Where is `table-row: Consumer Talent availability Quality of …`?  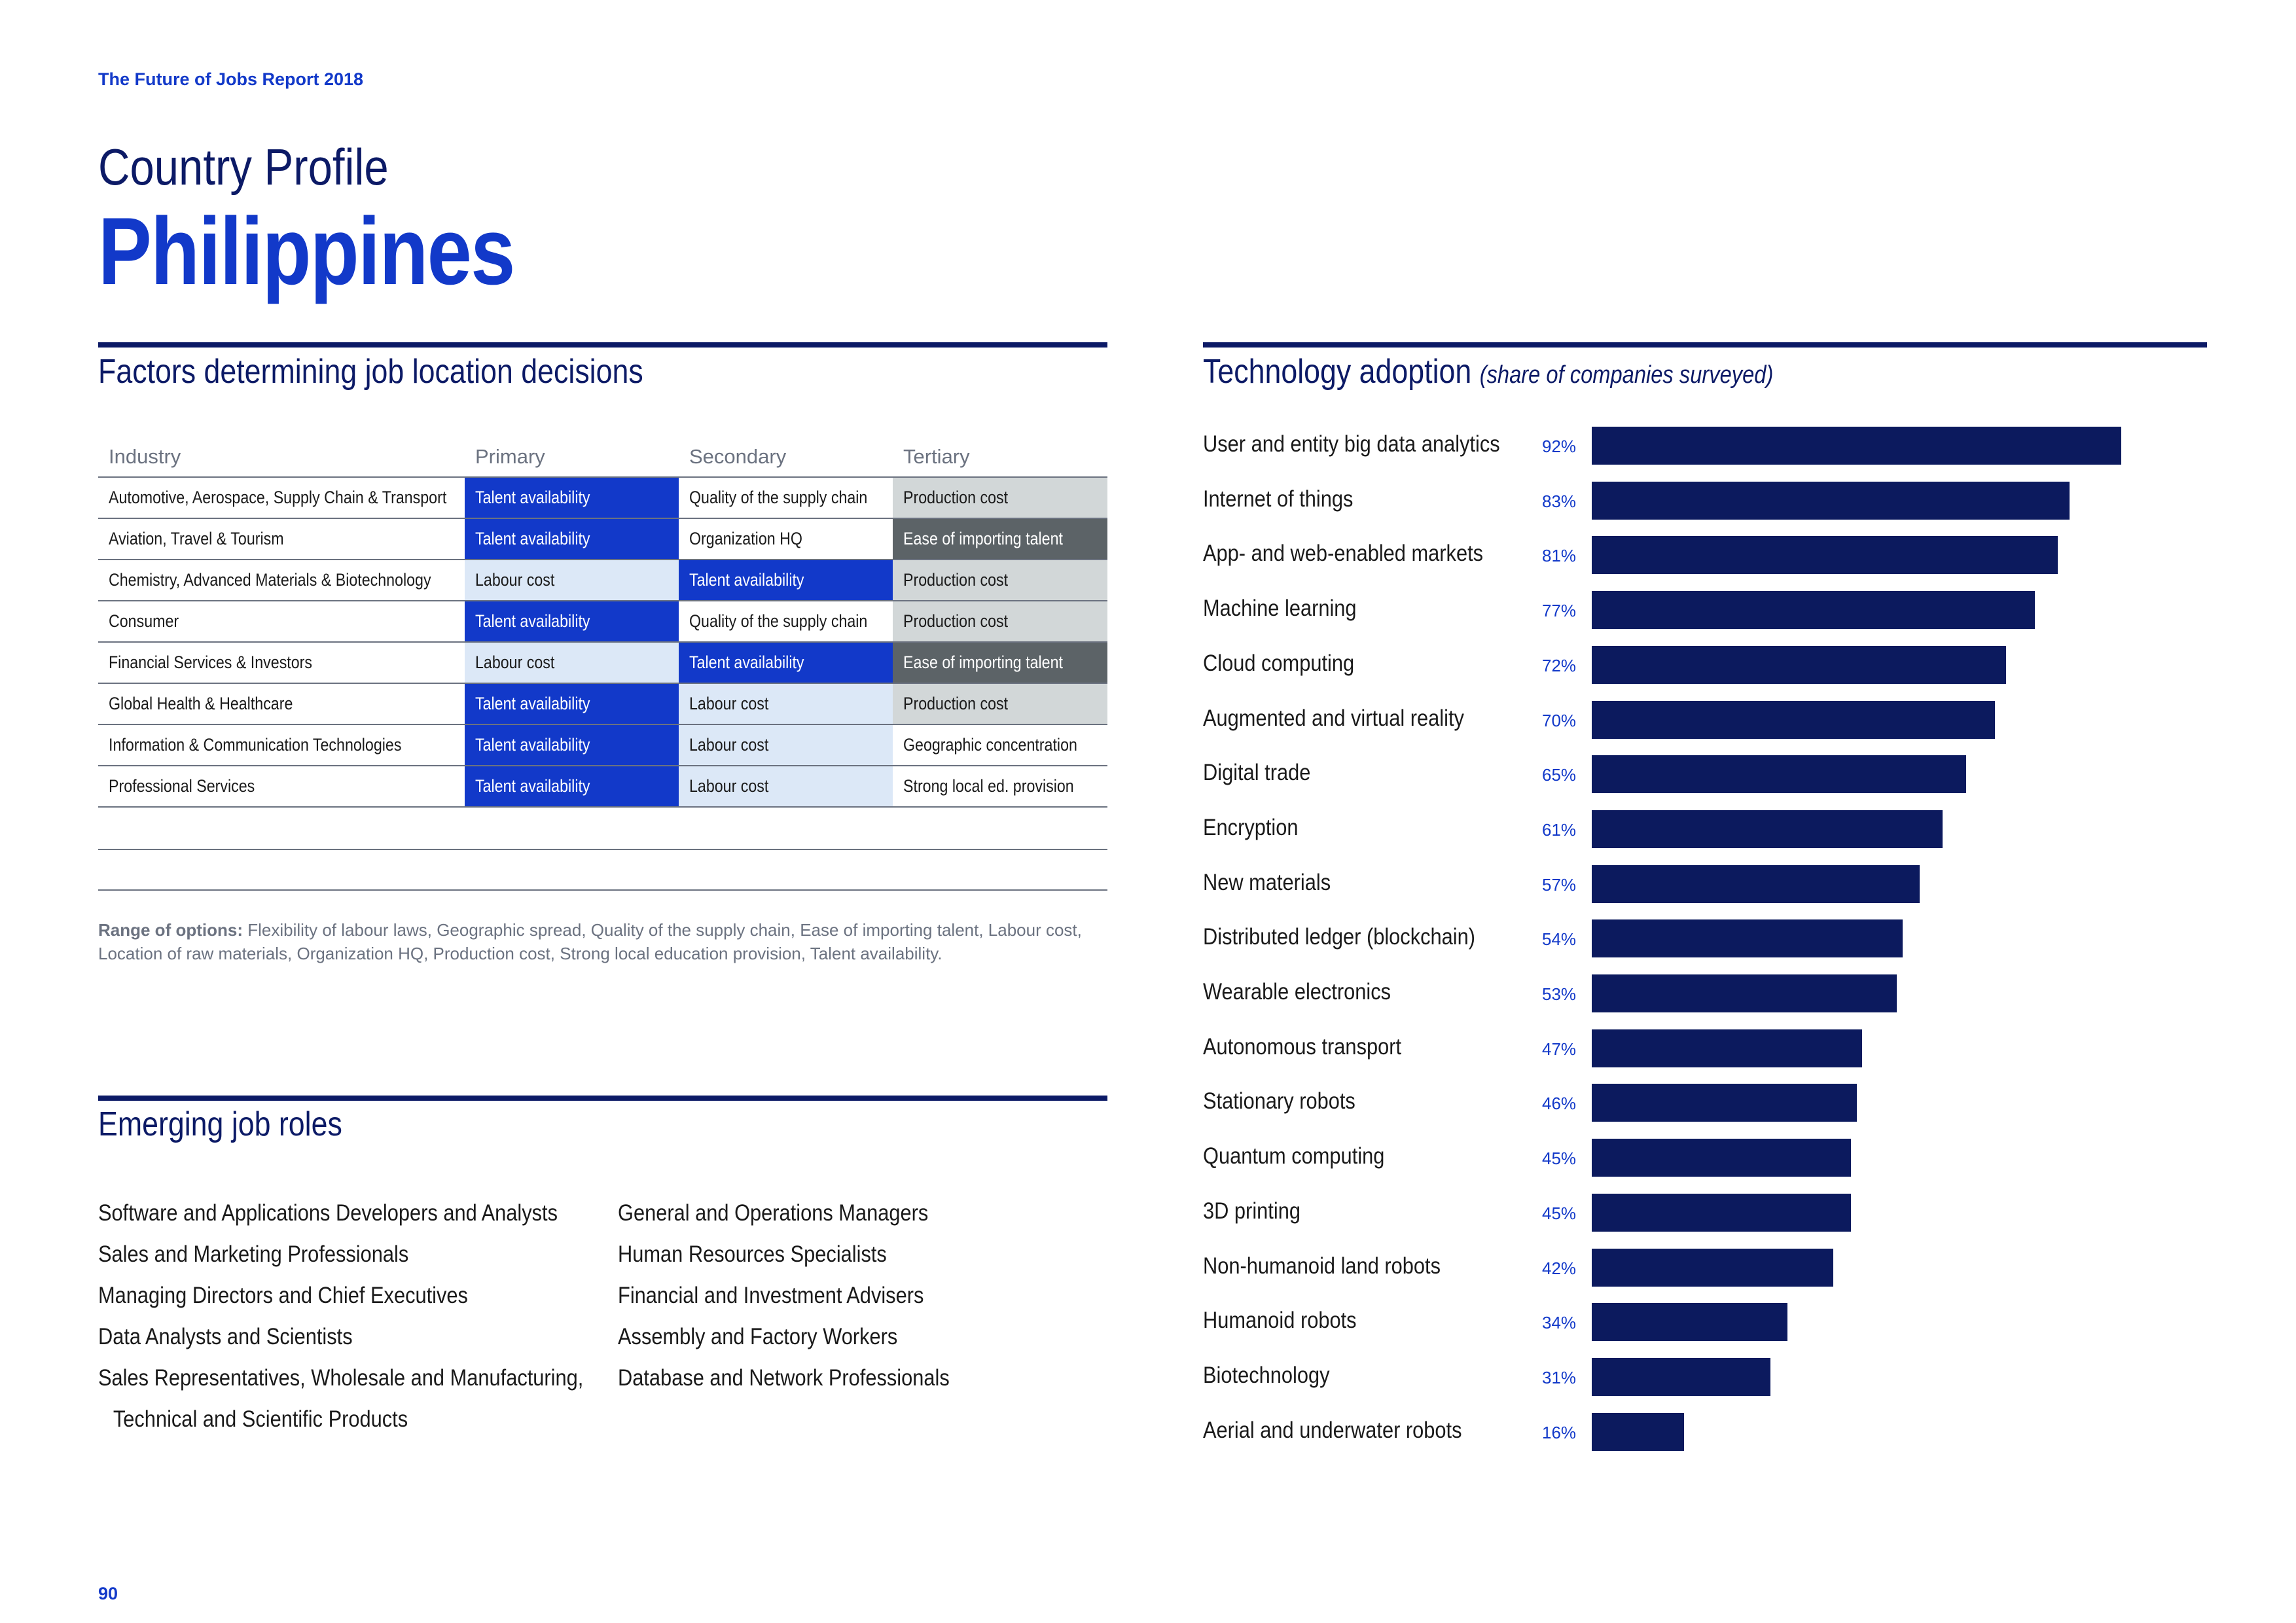
table-row: Consumer Talent availability Quality of … is located at coordinates (602, 622).